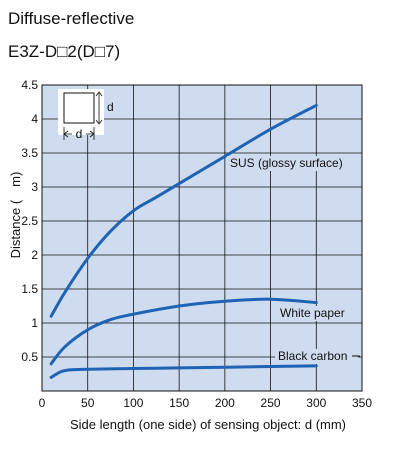 The image size is (402, 450). I want to click on x-tick-label: 150, so click(179, 403).